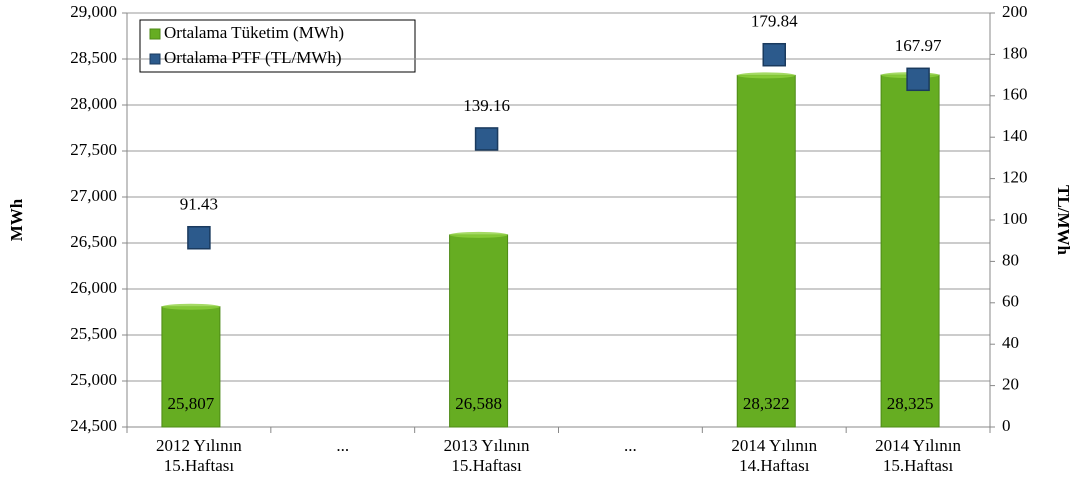 This screenshot has height=496, width=1077. I want to click on data-label: 167.97, so click(918, 45).